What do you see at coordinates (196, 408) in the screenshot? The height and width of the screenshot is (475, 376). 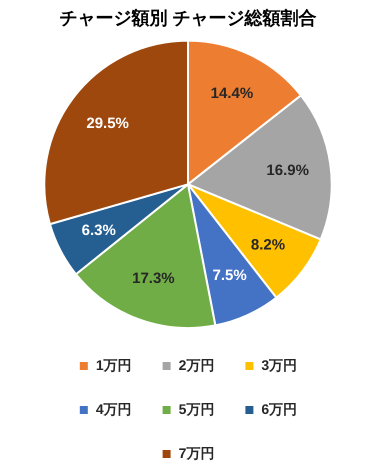 I see `legend-label: 5万円` at bounding box center [196, 408].